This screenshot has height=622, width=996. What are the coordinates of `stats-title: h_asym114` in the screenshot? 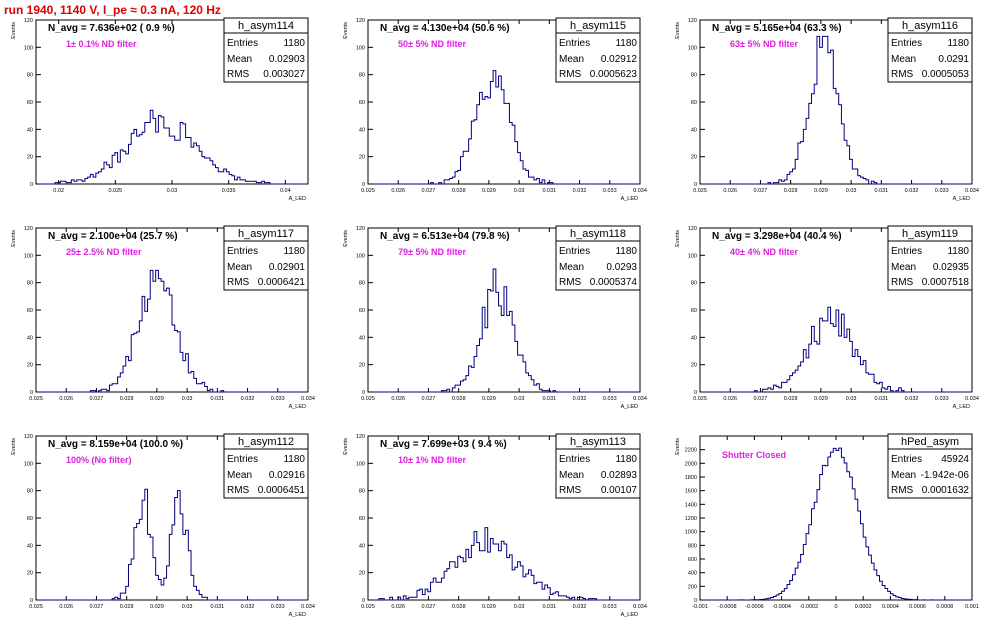 It's located at (266, 26).